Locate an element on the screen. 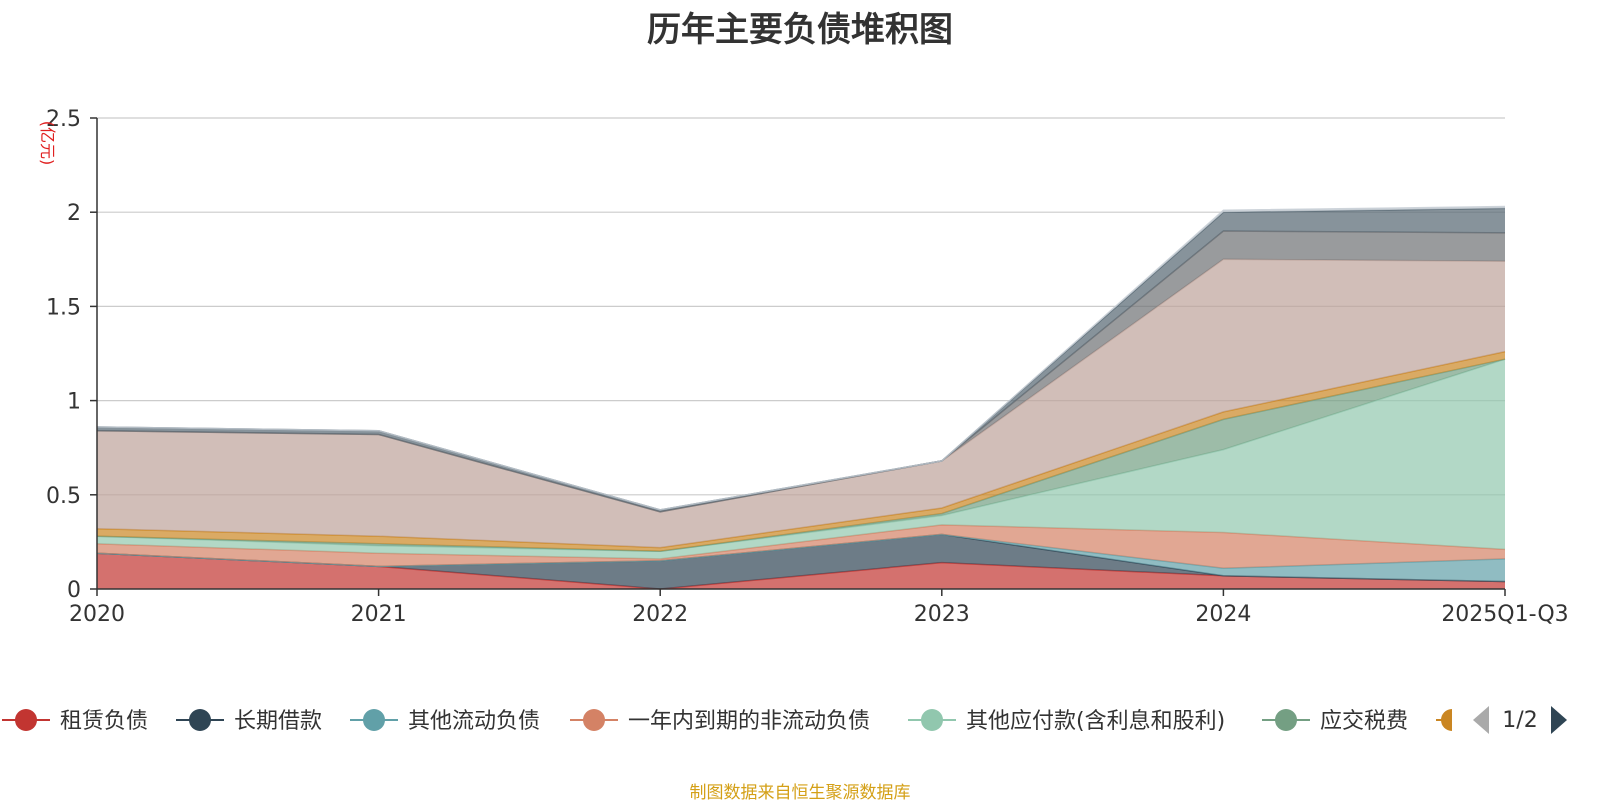 Image resolution: width=1600 pixels, height=803 pixels. y-tick-label: 1.5 is located at coordinates (63, 307).